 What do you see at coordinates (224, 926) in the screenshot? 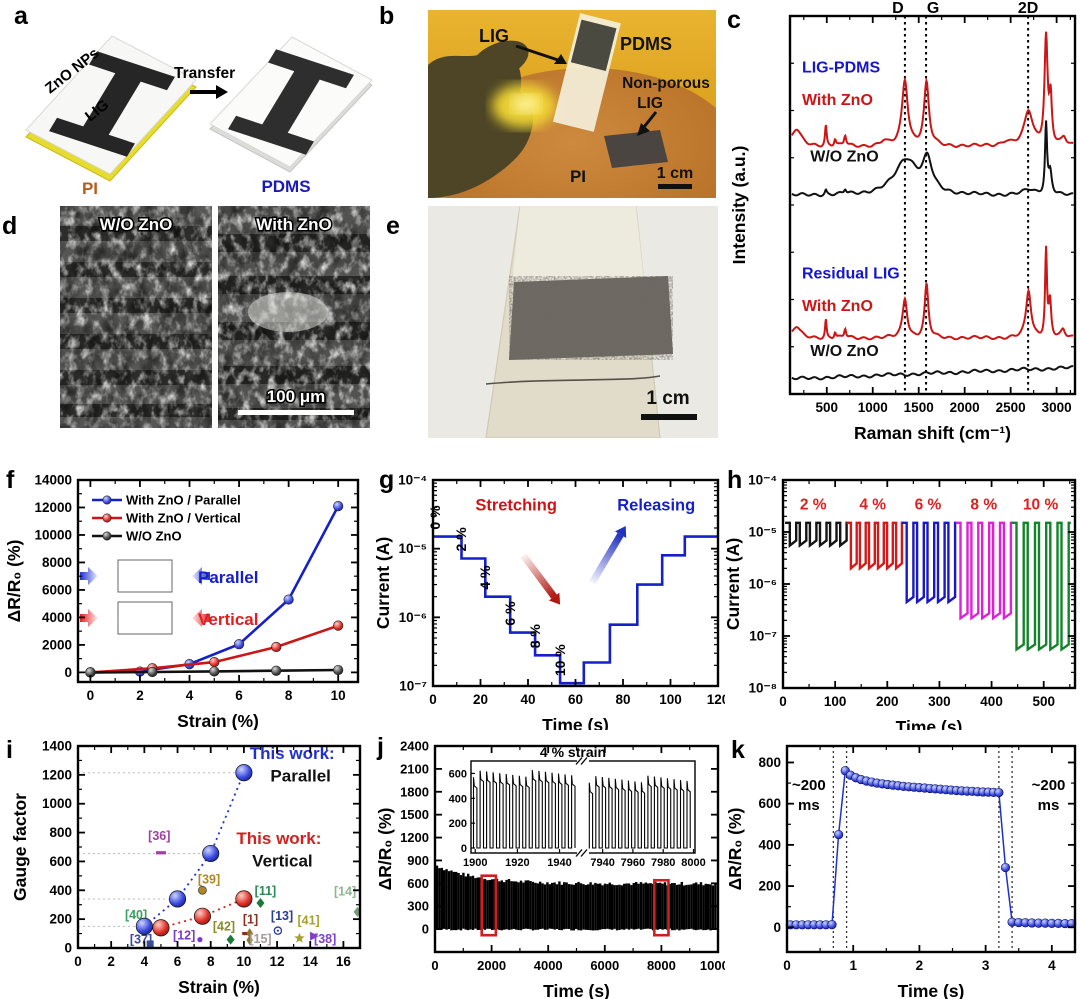
I see `reference-label: [42]` at bounding box center [224, 926].